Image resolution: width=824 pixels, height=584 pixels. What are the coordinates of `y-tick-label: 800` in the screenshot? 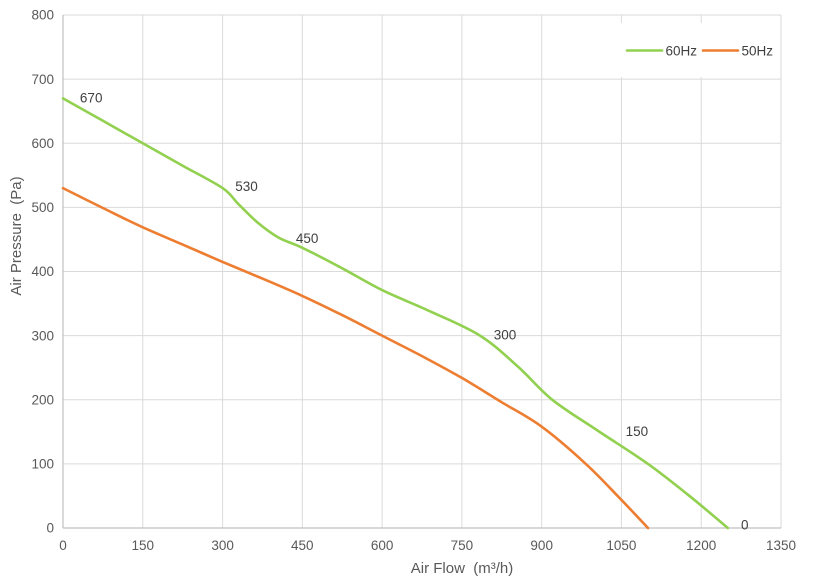 It's located at (42, 15).